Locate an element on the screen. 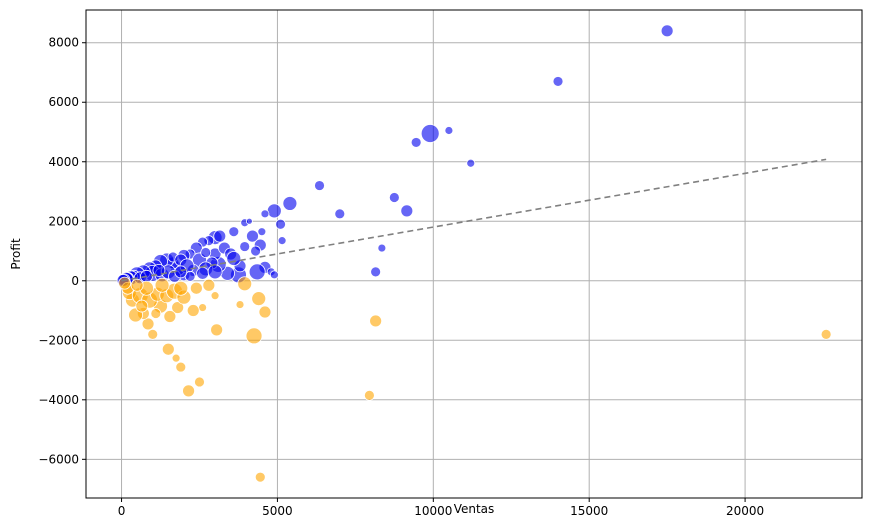 This screenshot has height=525, width=871. y-tick-label: 2000 is located at coordinates (63, 221).